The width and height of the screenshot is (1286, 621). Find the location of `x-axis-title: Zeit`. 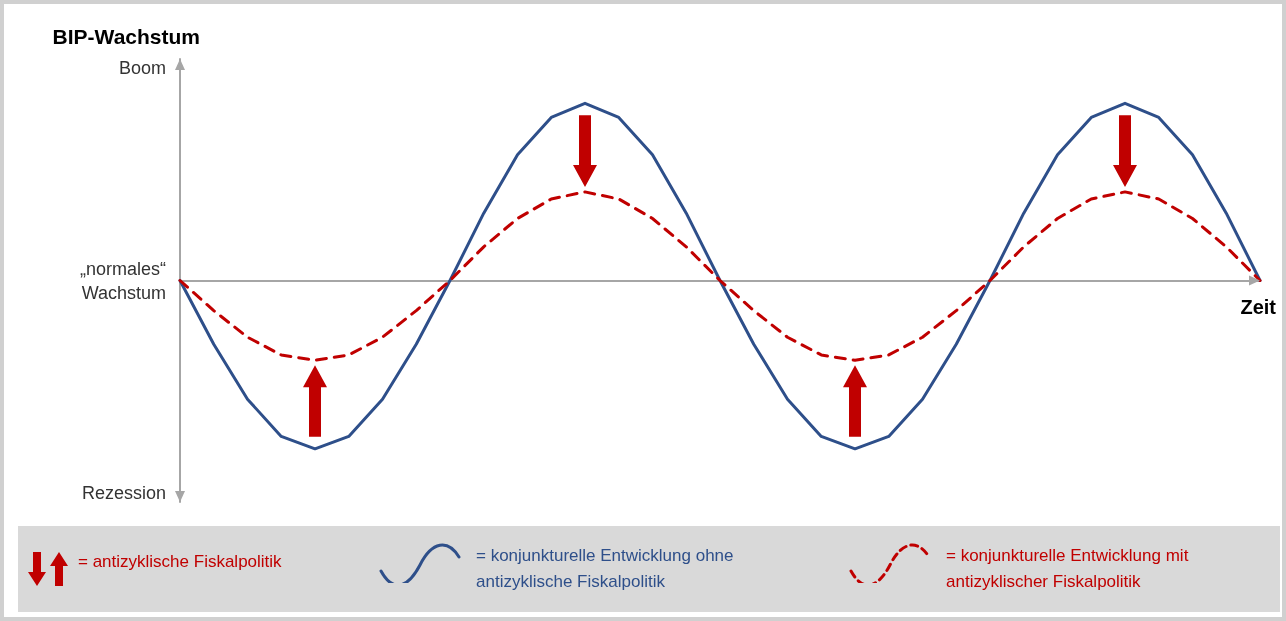

x-axis-title: Zeit is located at coordinates (1258, 306).